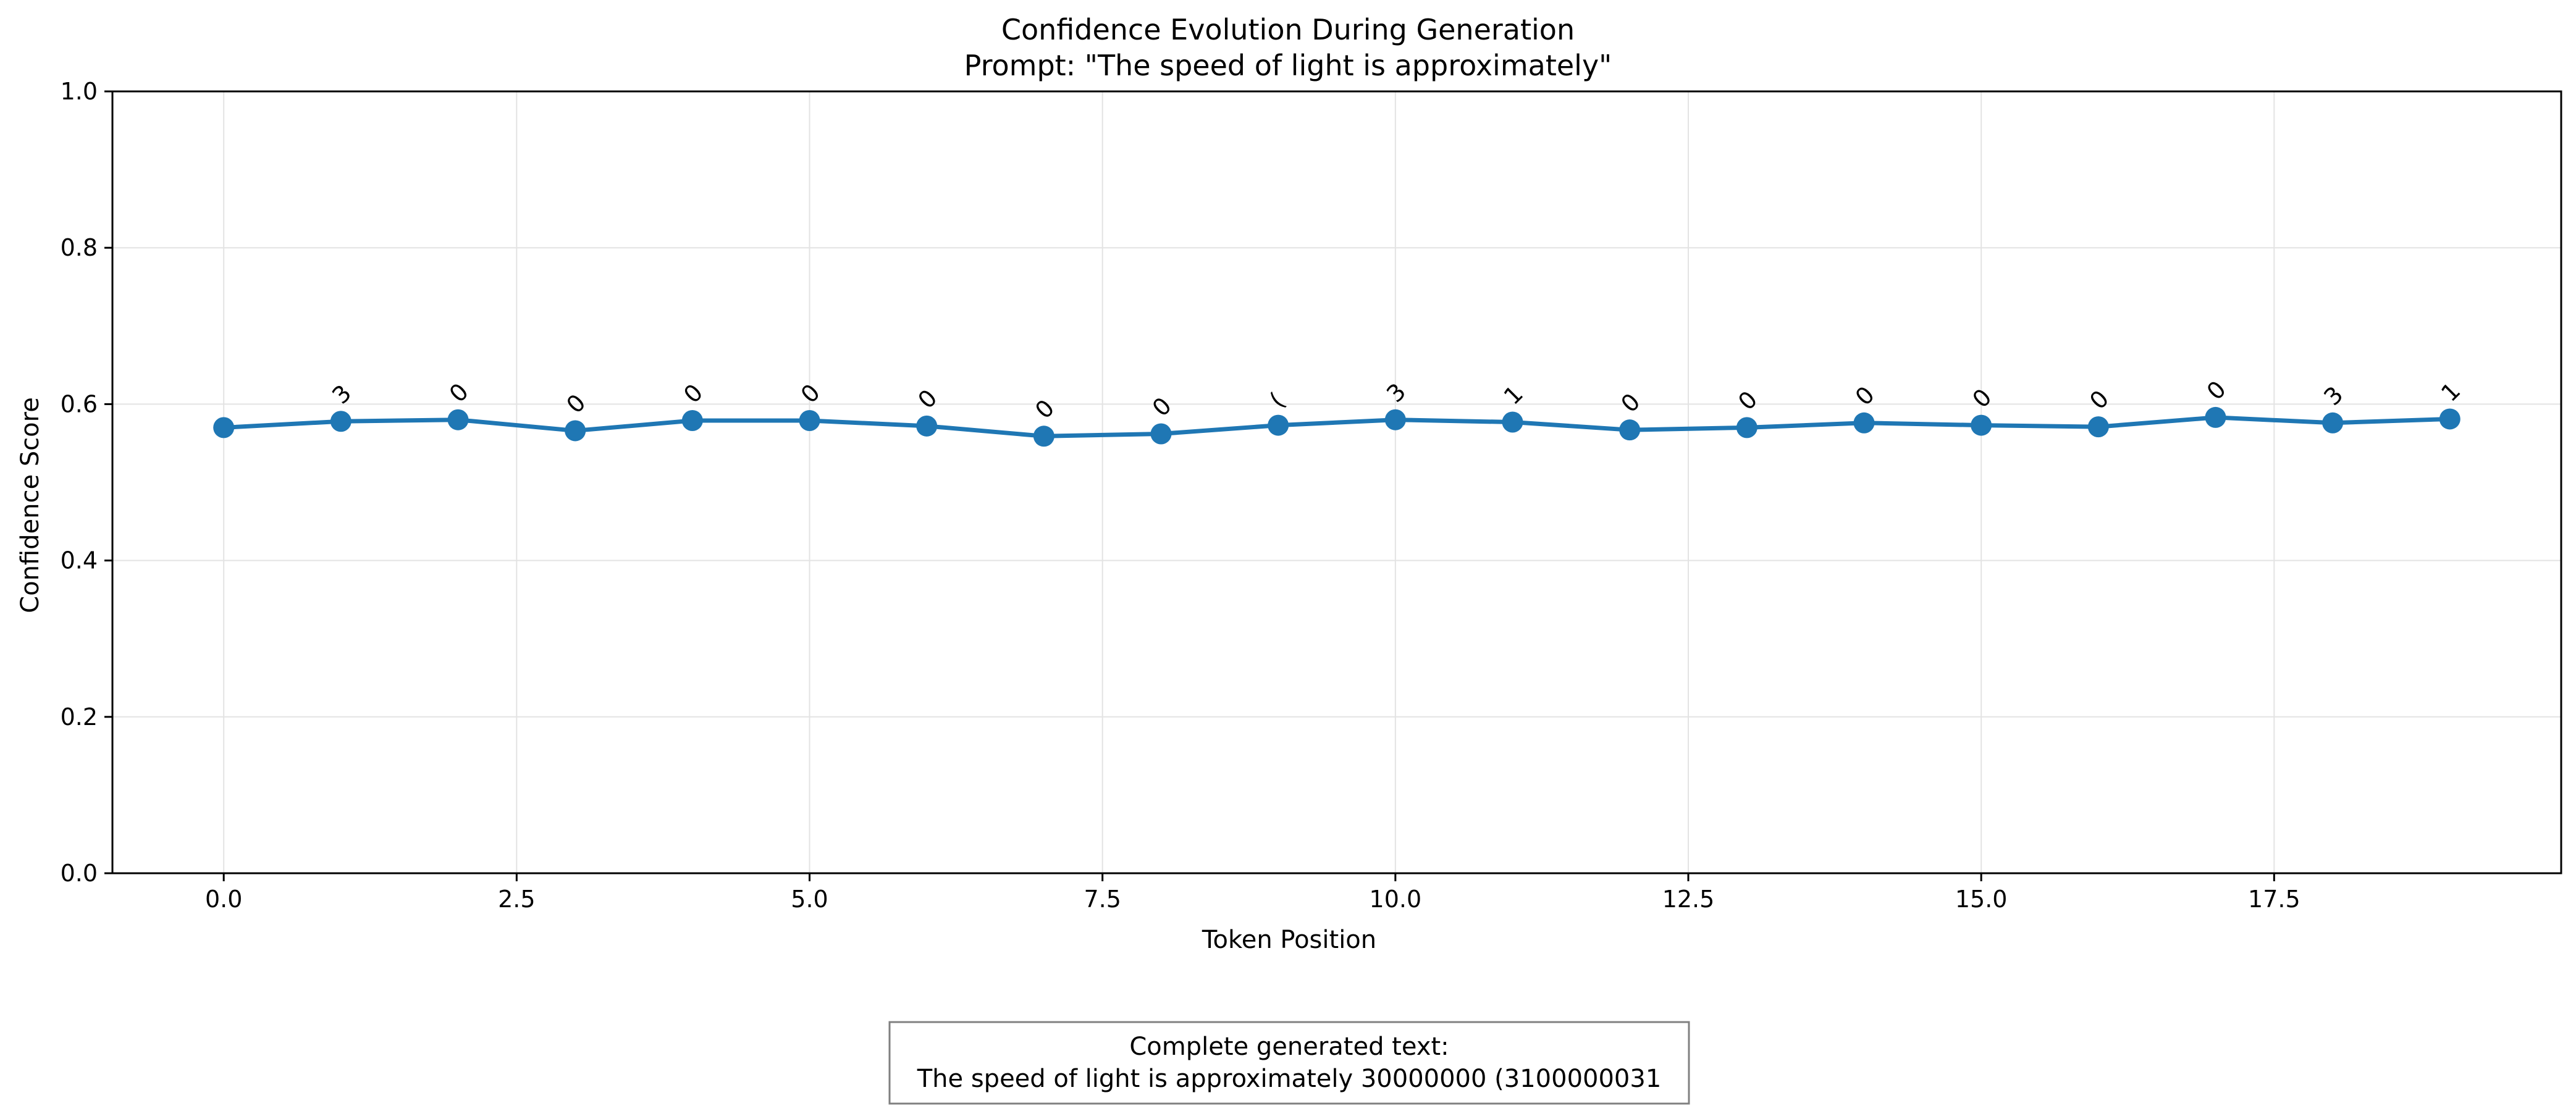 The height and width of the screenshot is (1111, 2576). Describe the element at coordinates (1102, 899) in the screenshot. I see `x-tick-label: 7.5` at that location.